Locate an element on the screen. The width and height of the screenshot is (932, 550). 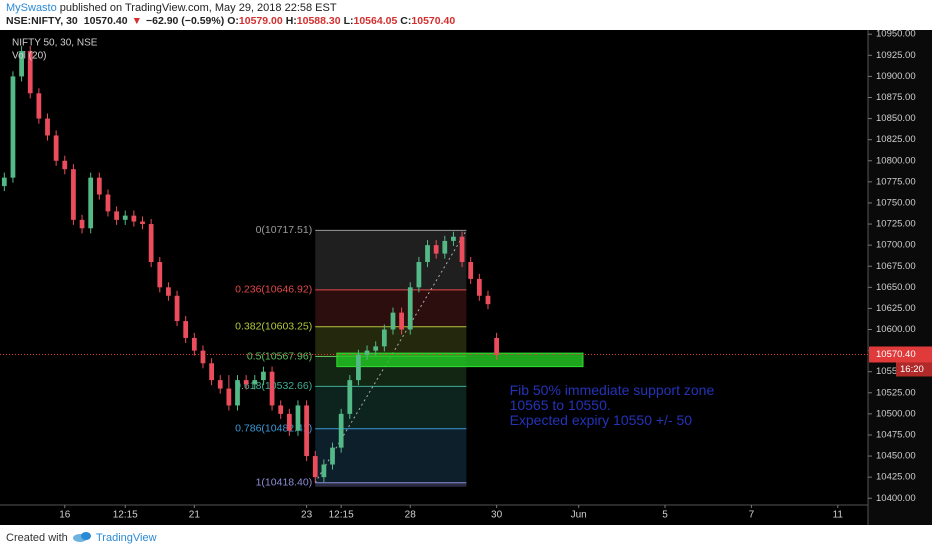
tv-logo is located at coordinates (82, 537).